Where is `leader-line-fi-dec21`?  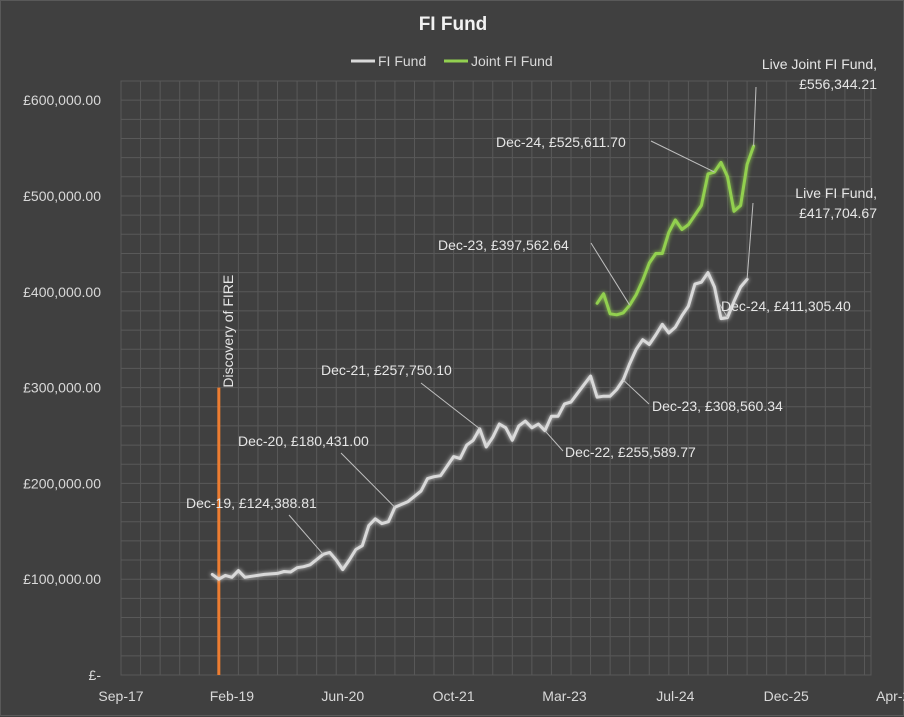
leader-line-fi-dec21 is located at coordinates (450, 406).